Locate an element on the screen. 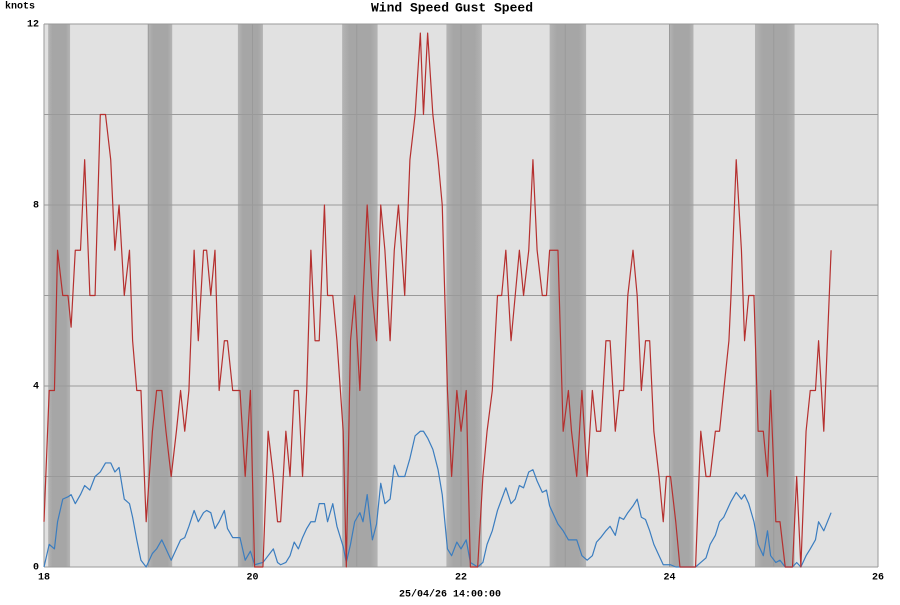  y-tick-label: 8 is located at coordinates (36, 206).